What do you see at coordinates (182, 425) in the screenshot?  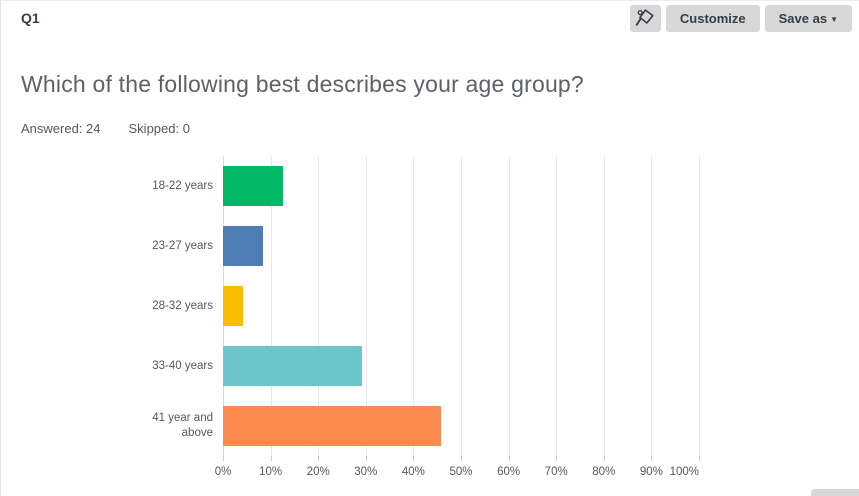 I see `category-label-text: 41 year and above` at bounding box center [182, 425].